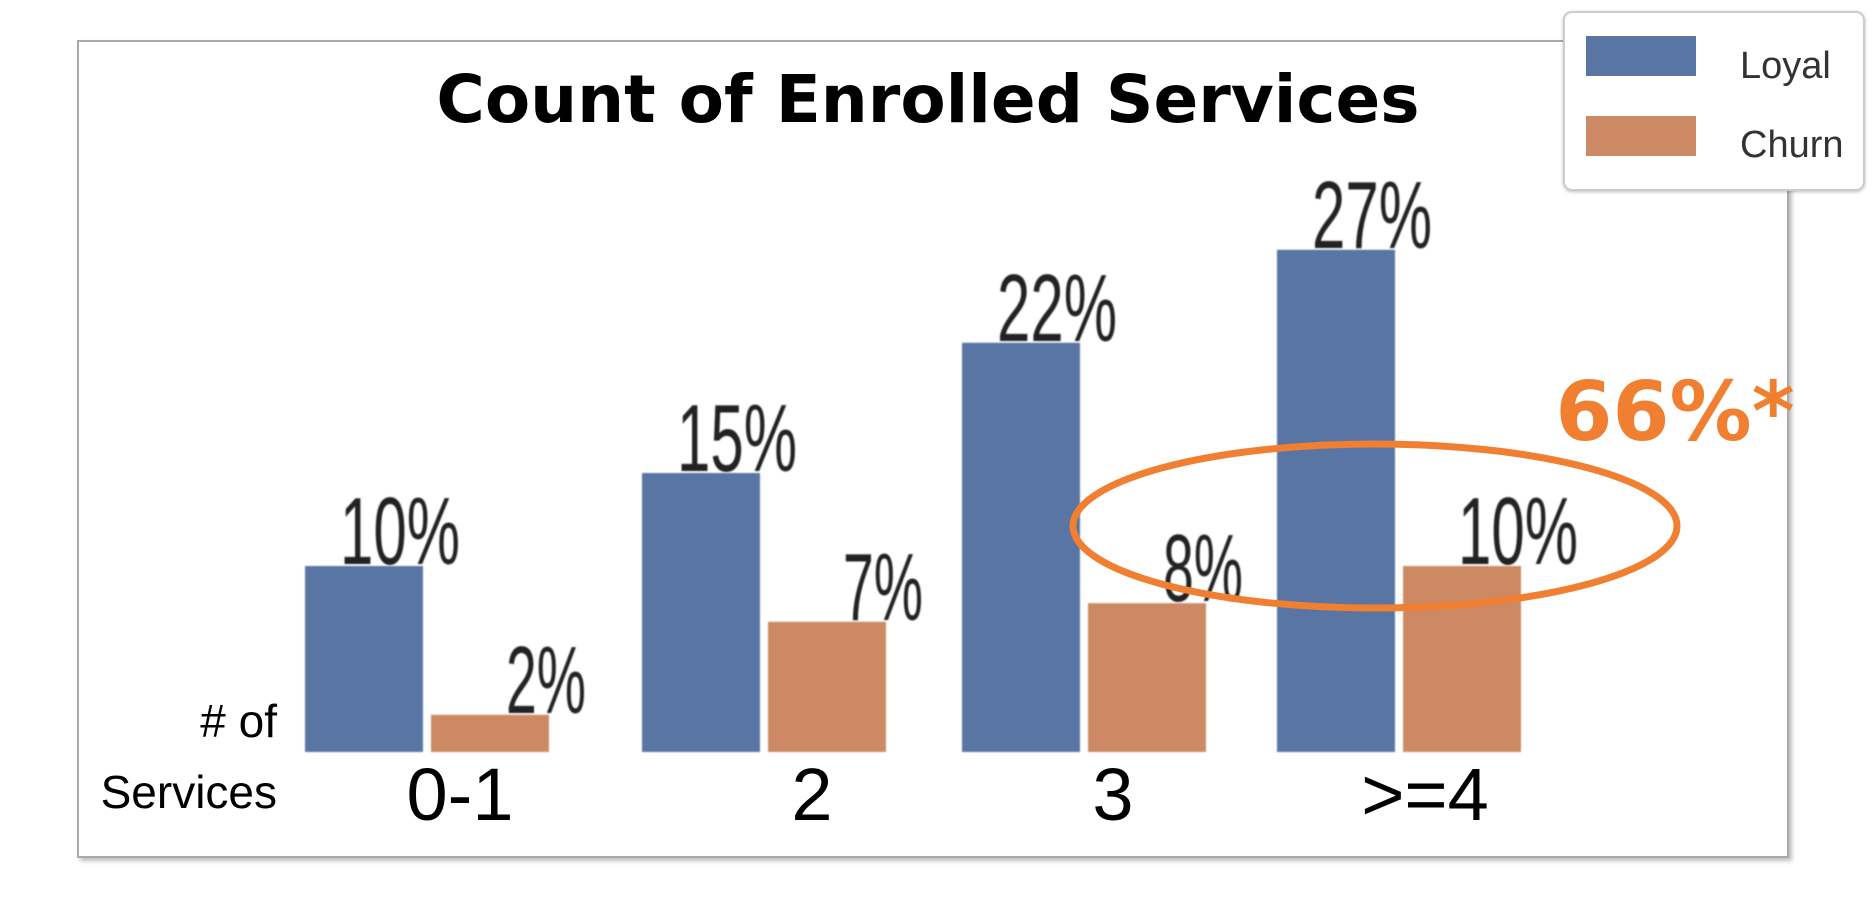  I want to click on data-label-churn-0-1: 2%, so click(546, 680).